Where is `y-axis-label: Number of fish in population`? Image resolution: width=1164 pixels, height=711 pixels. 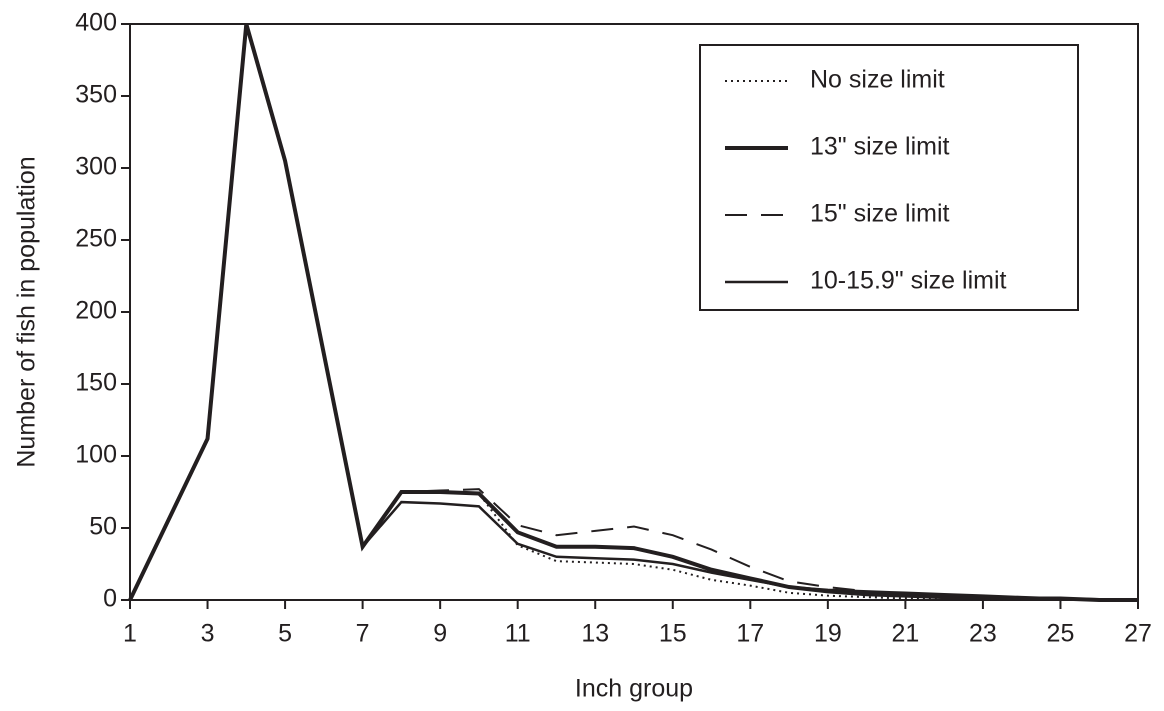
y-axis-label: Number of fish in population is located at coordinates (27, 311).